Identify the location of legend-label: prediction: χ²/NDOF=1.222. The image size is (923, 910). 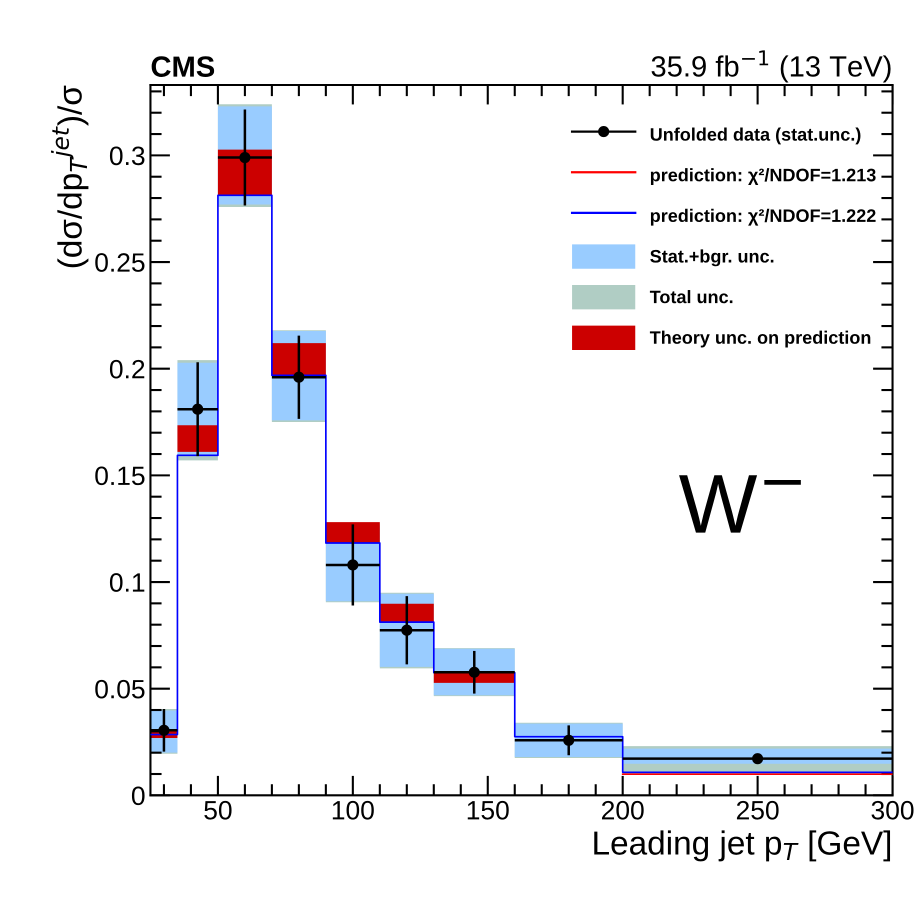
(763, 217).